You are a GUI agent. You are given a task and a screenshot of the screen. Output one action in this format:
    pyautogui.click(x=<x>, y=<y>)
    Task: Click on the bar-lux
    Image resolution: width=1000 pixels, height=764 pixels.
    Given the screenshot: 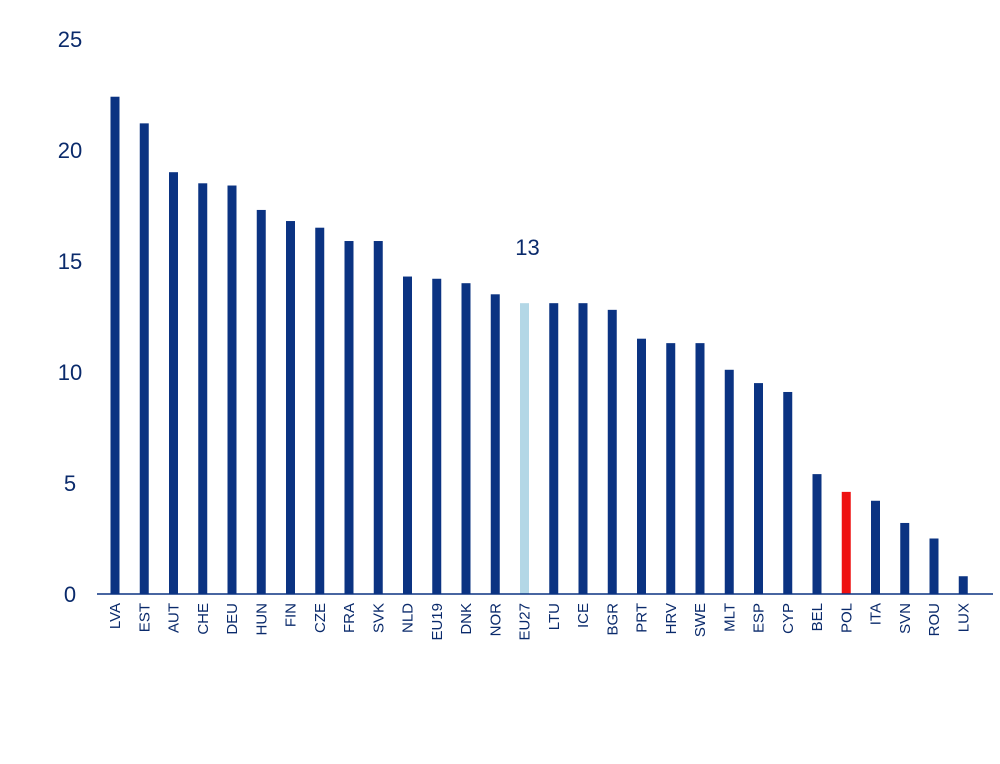 What is the action you would take?
    pyautogui.click(x=963, y=585)
    